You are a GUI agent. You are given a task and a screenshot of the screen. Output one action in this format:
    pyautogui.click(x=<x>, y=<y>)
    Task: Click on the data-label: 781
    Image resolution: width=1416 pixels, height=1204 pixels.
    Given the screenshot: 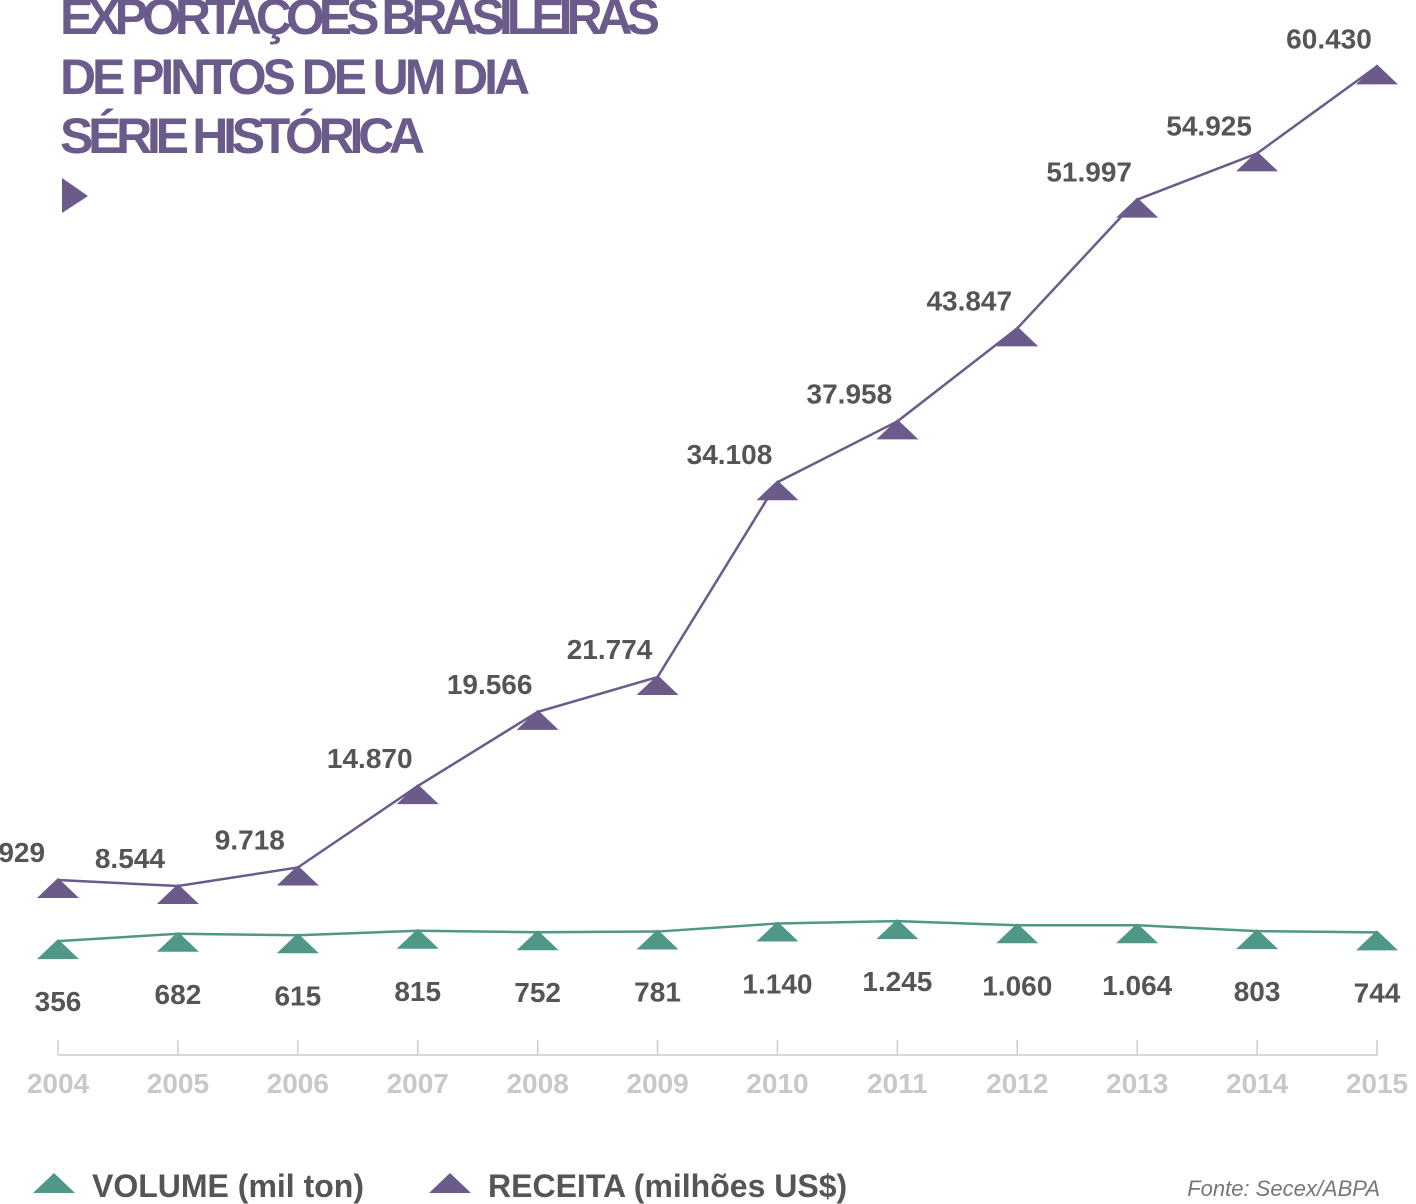 What is the action you would take?
    pyautogui.click(x=657, y=992)
    